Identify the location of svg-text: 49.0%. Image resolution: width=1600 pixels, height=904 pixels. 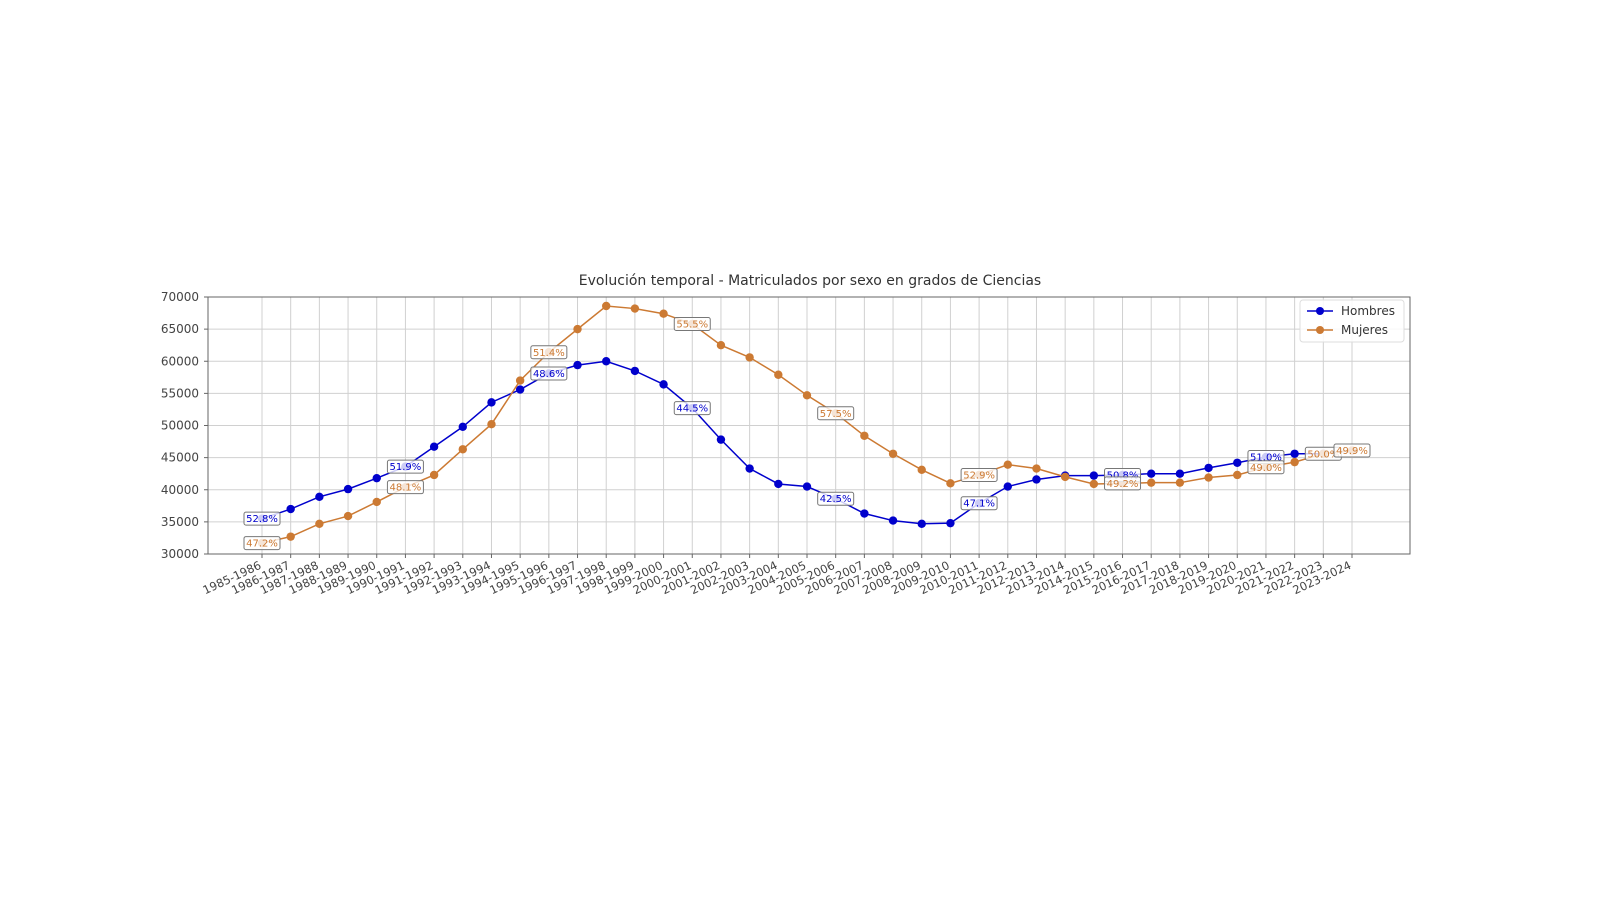
(1266, 468).